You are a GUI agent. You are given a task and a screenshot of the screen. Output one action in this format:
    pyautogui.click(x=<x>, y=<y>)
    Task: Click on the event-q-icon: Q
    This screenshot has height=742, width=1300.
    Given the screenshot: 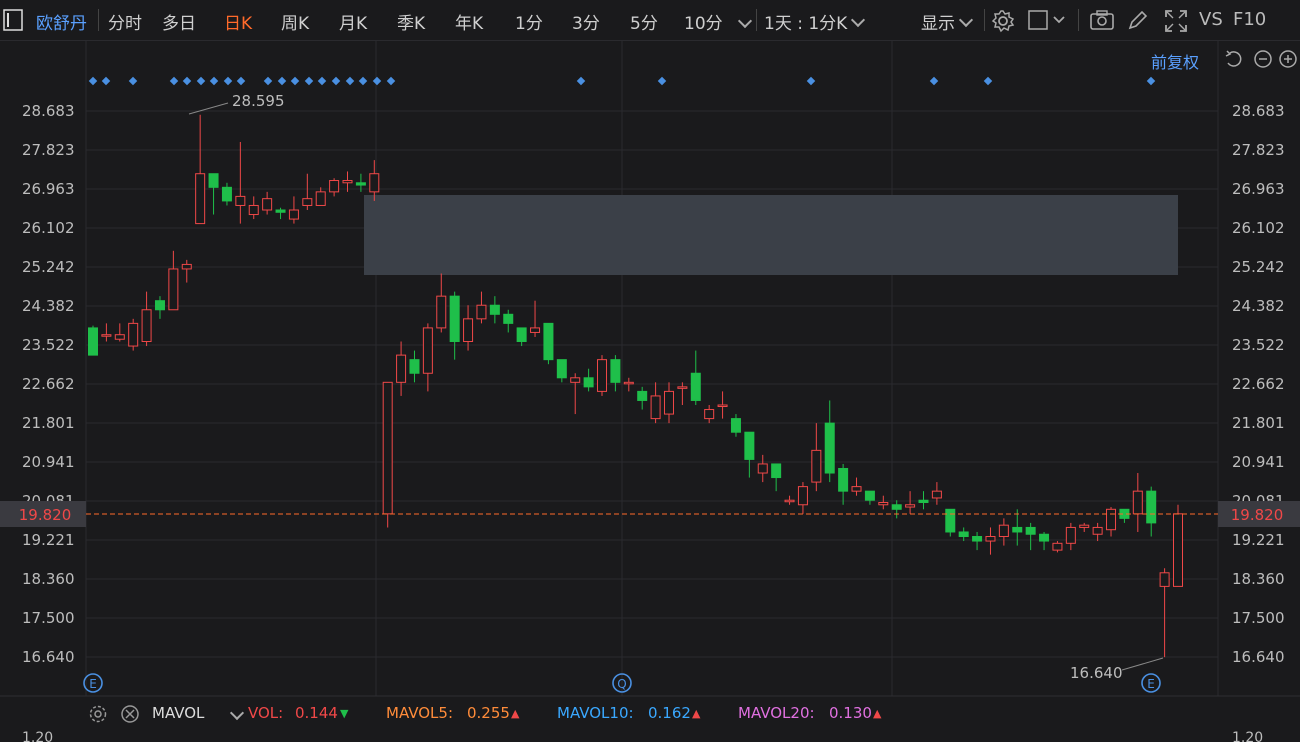 What is the action you would take?
    pyautogui.click(x=622, y=683)
    